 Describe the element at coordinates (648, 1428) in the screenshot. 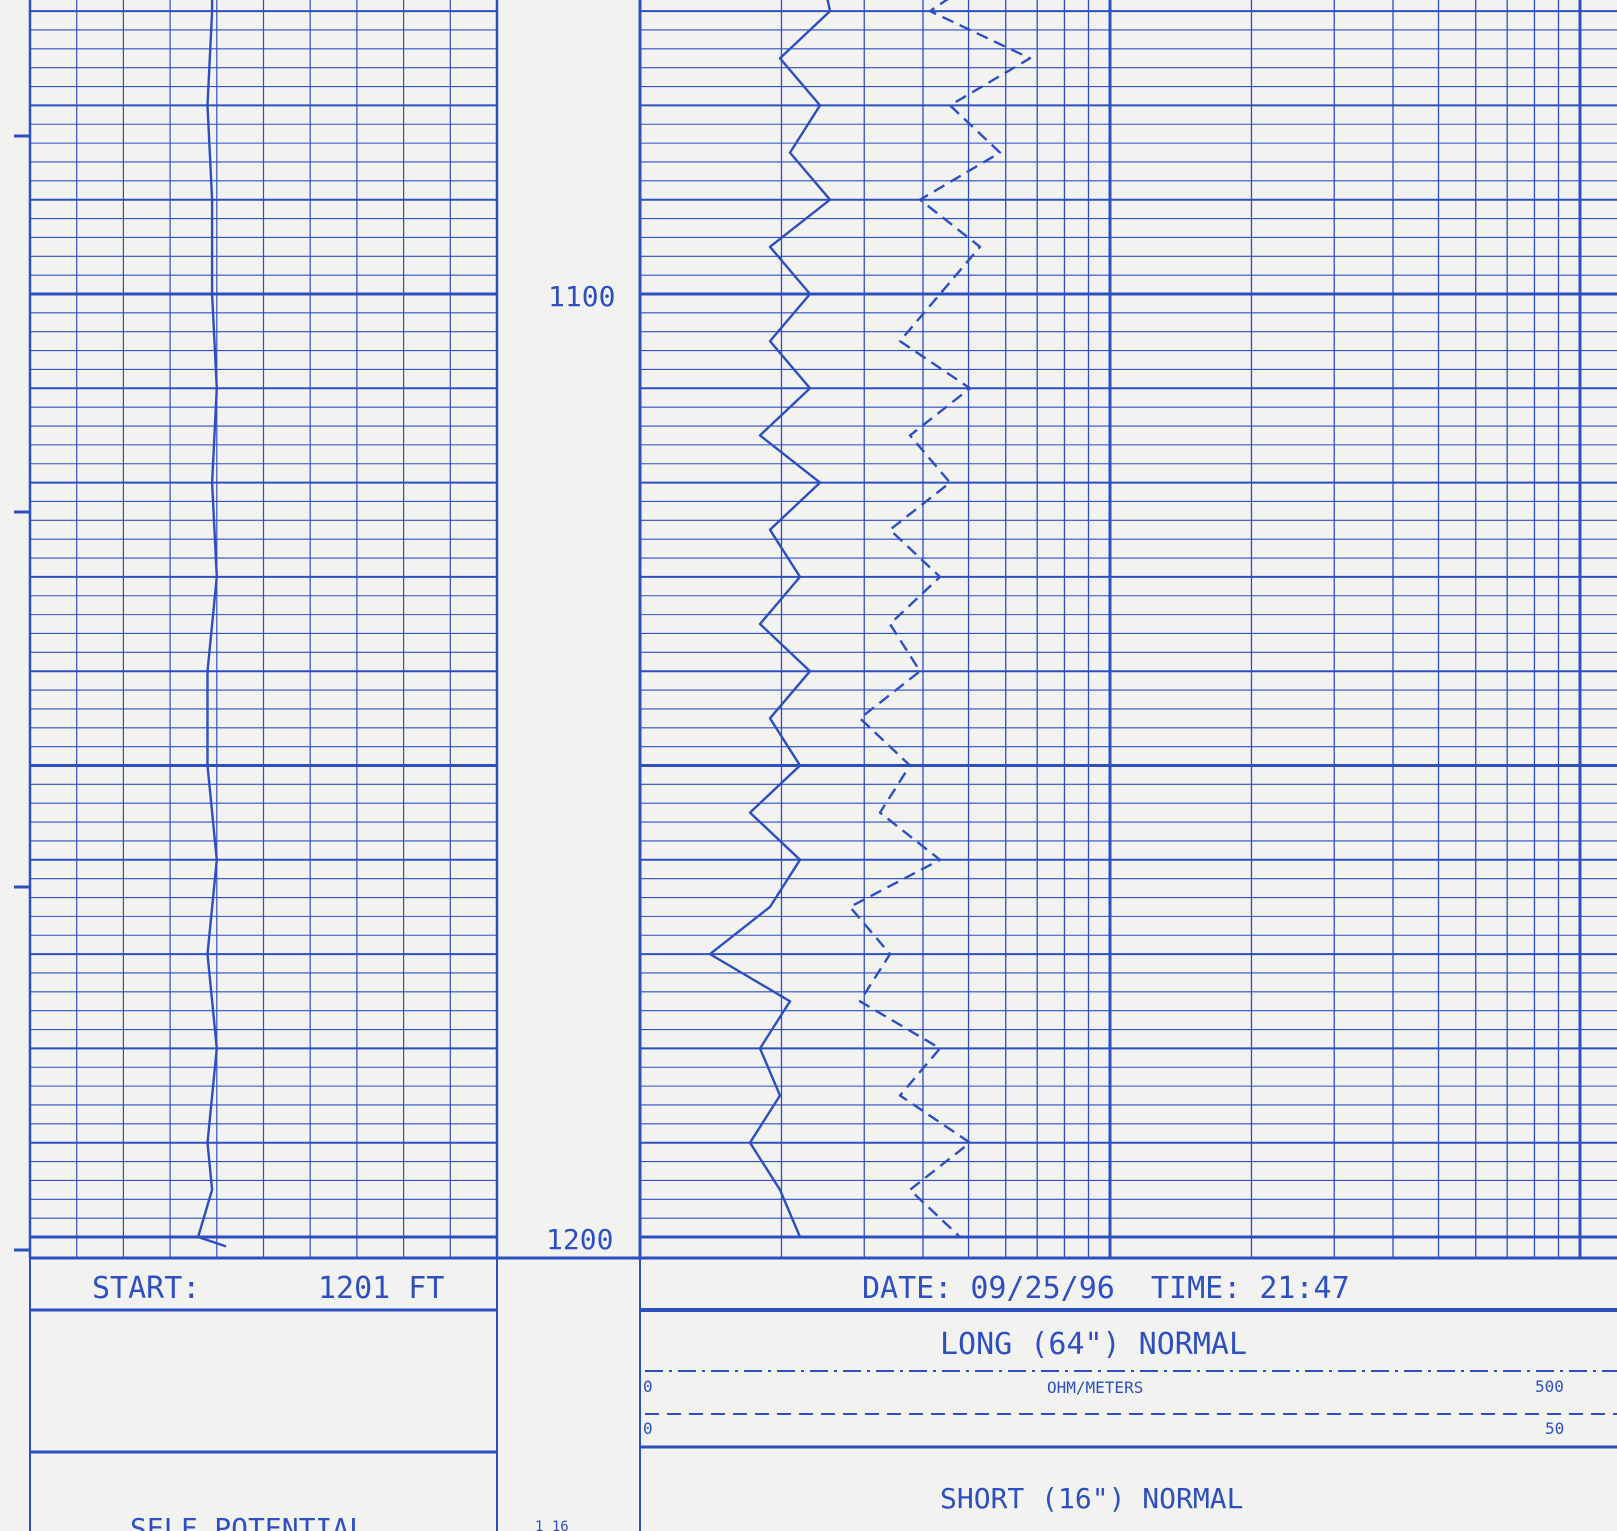

I see `short-scale-min: 0` at that location.